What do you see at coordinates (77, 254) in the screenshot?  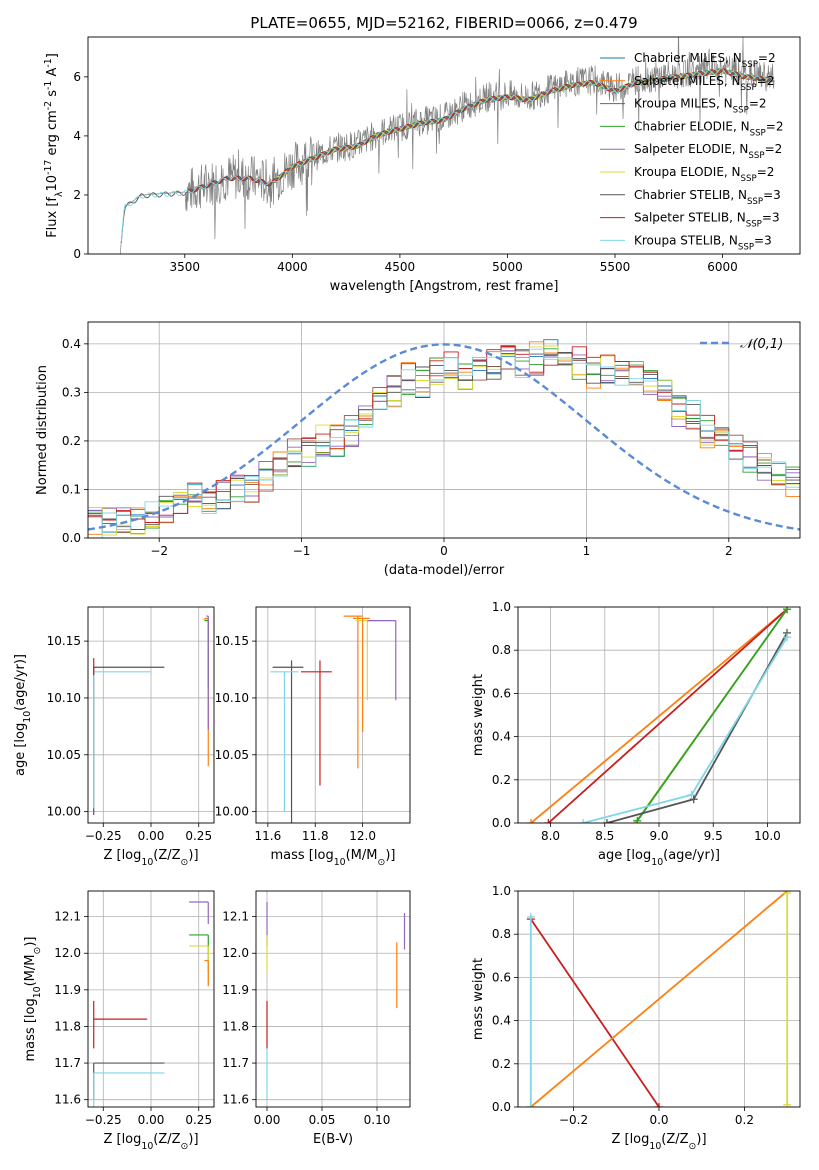 I see `y-tick-label: 0` at bounding box center [77, 254].